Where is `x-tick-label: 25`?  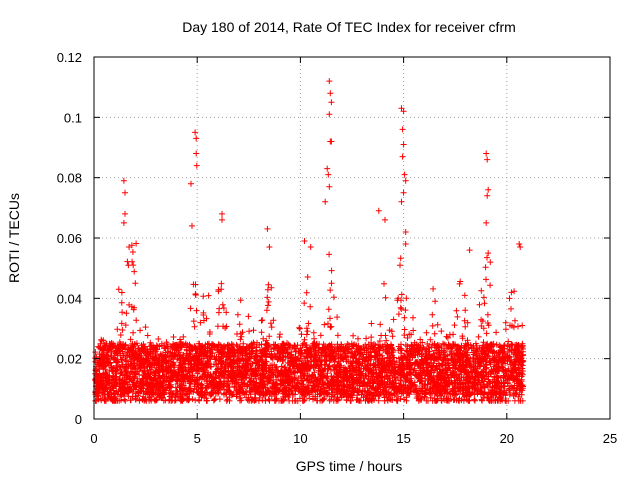
x-tick-label: 25 is located at coordinates (610, 438).